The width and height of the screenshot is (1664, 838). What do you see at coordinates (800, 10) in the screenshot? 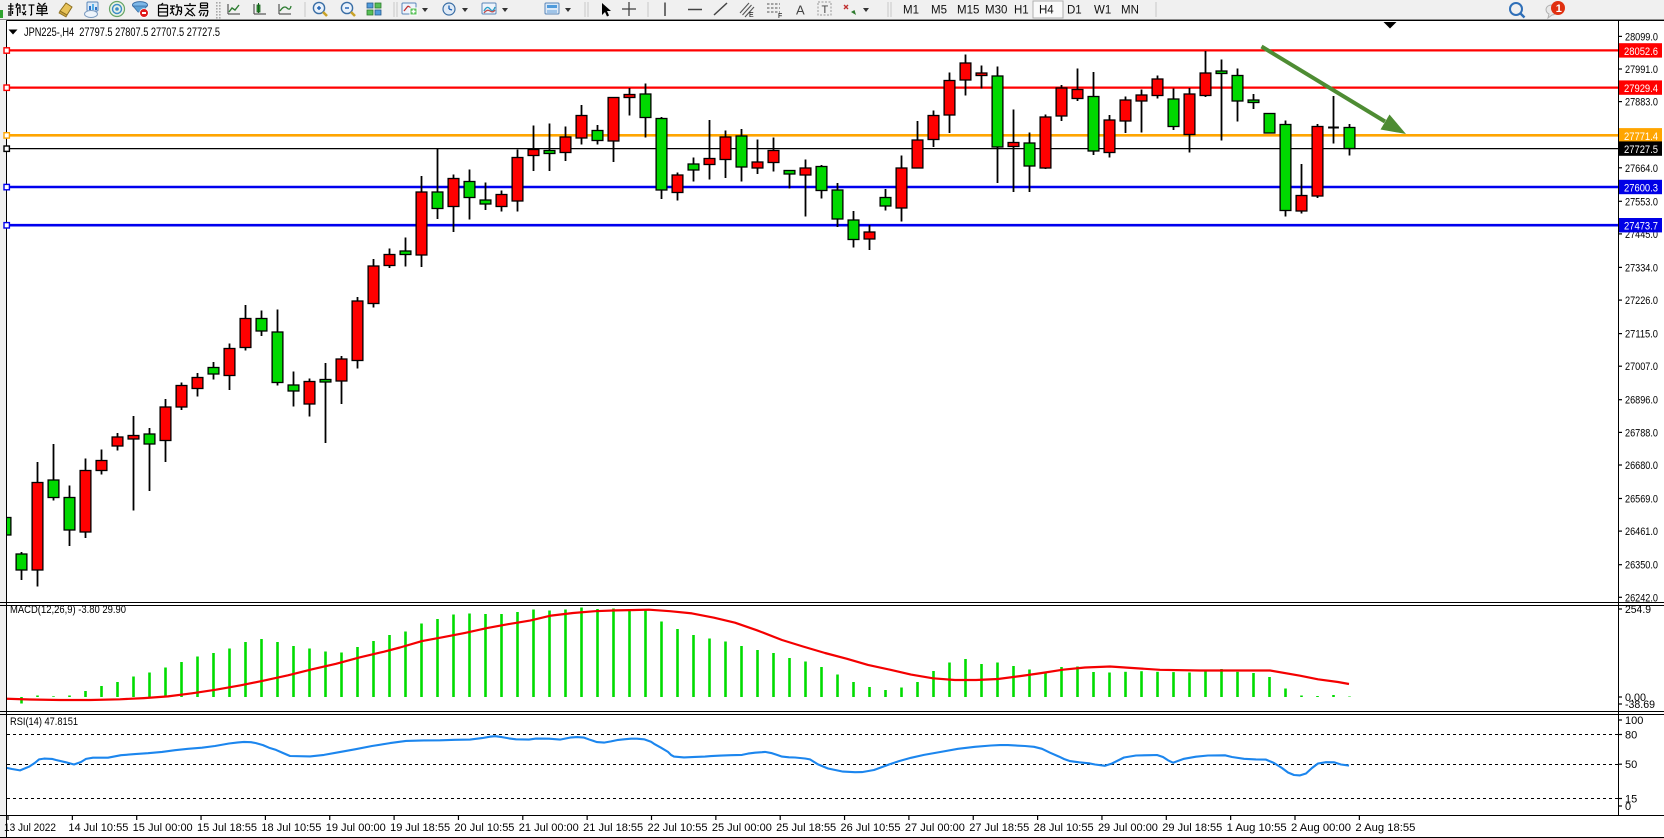
I see `svg-text: A` at bounding box center [800, 10].